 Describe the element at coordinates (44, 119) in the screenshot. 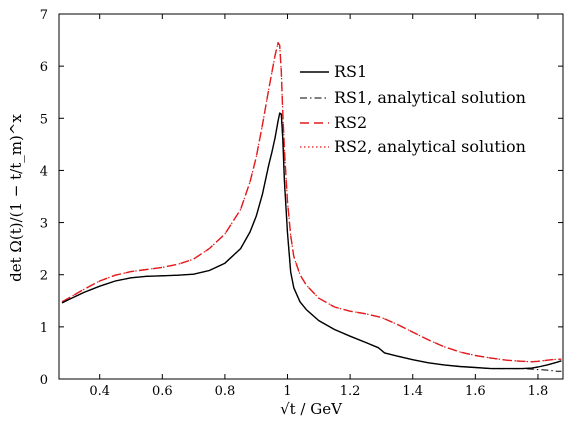

I see `y-tick-label: 5` at that location.